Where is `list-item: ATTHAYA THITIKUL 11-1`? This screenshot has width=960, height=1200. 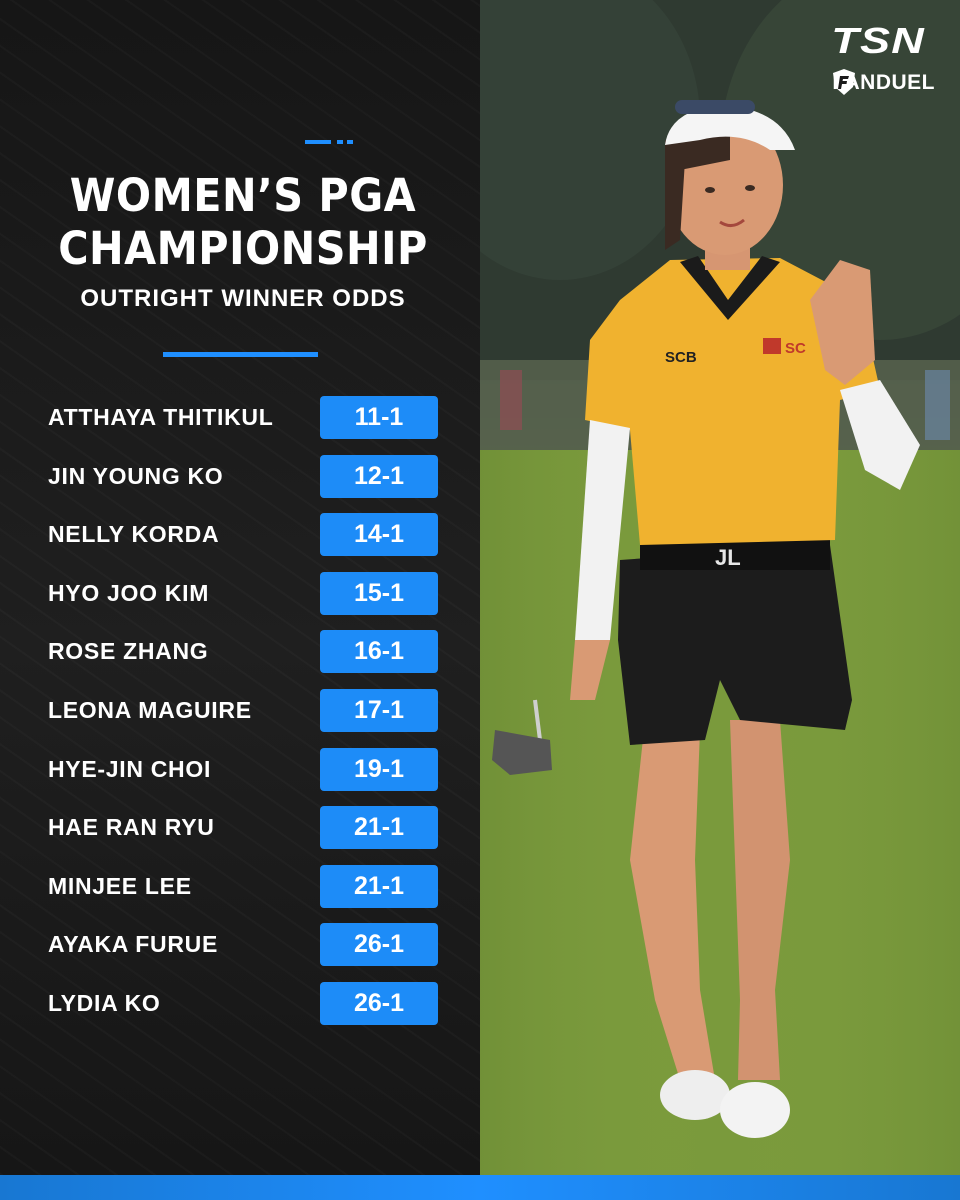 list-item: ATTHAYA THITIKUL 11-1 is located at coordinates (244, 417).